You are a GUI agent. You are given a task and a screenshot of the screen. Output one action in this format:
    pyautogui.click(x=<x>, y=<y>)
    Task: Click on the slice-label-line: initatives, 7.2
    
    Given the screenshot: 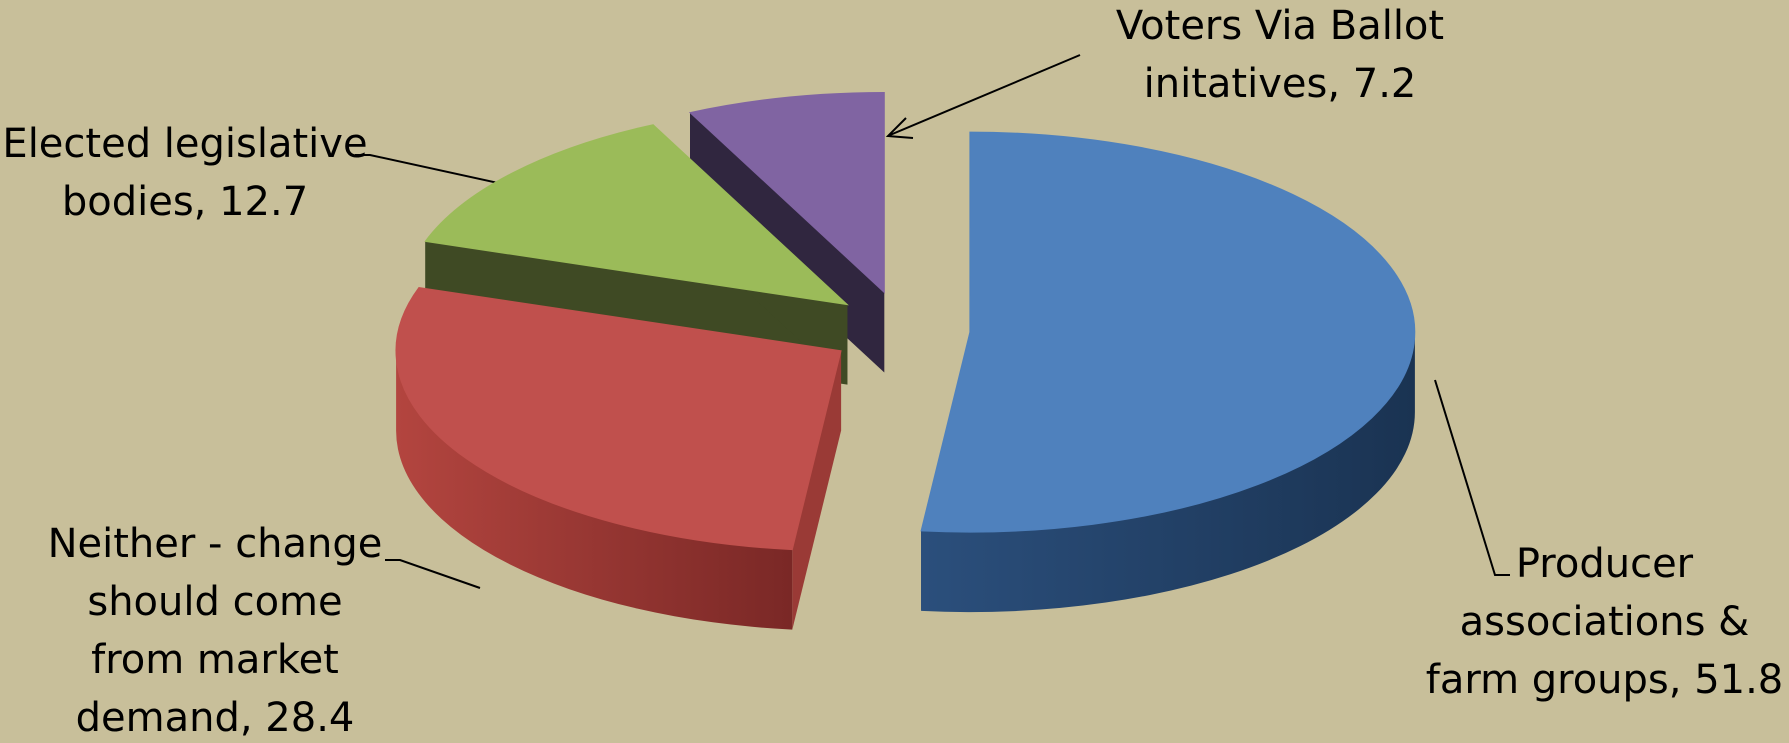 What is the action you would take?
    pyautogui.click(x=1280, y=84)
    